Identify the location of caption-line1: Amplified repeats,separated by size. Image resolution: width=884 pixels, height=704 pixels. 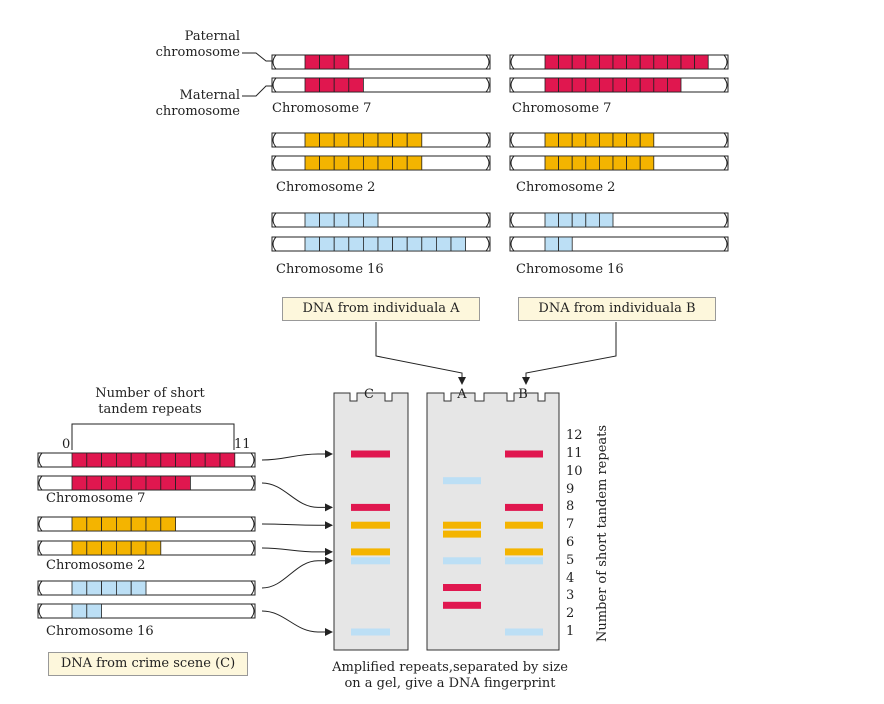
(450, 667).